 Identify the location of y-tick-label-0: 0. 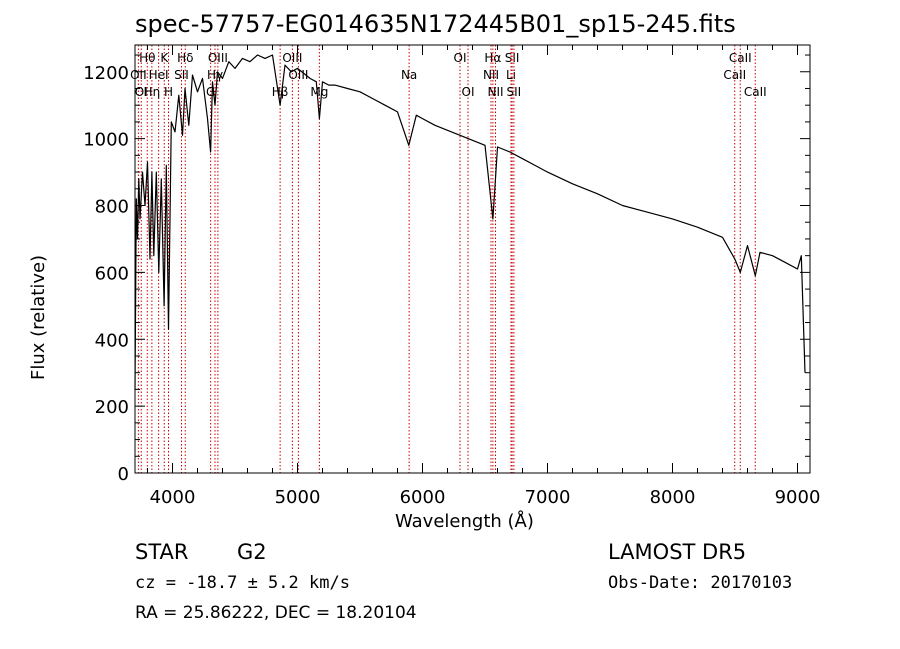
(123, 474).